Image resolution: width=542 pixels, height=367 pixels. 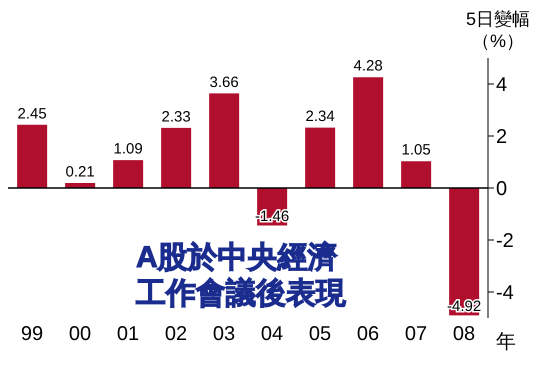 I want to click on text: A股於中央經濟工作會議後表現, so click(x=241, y=276).